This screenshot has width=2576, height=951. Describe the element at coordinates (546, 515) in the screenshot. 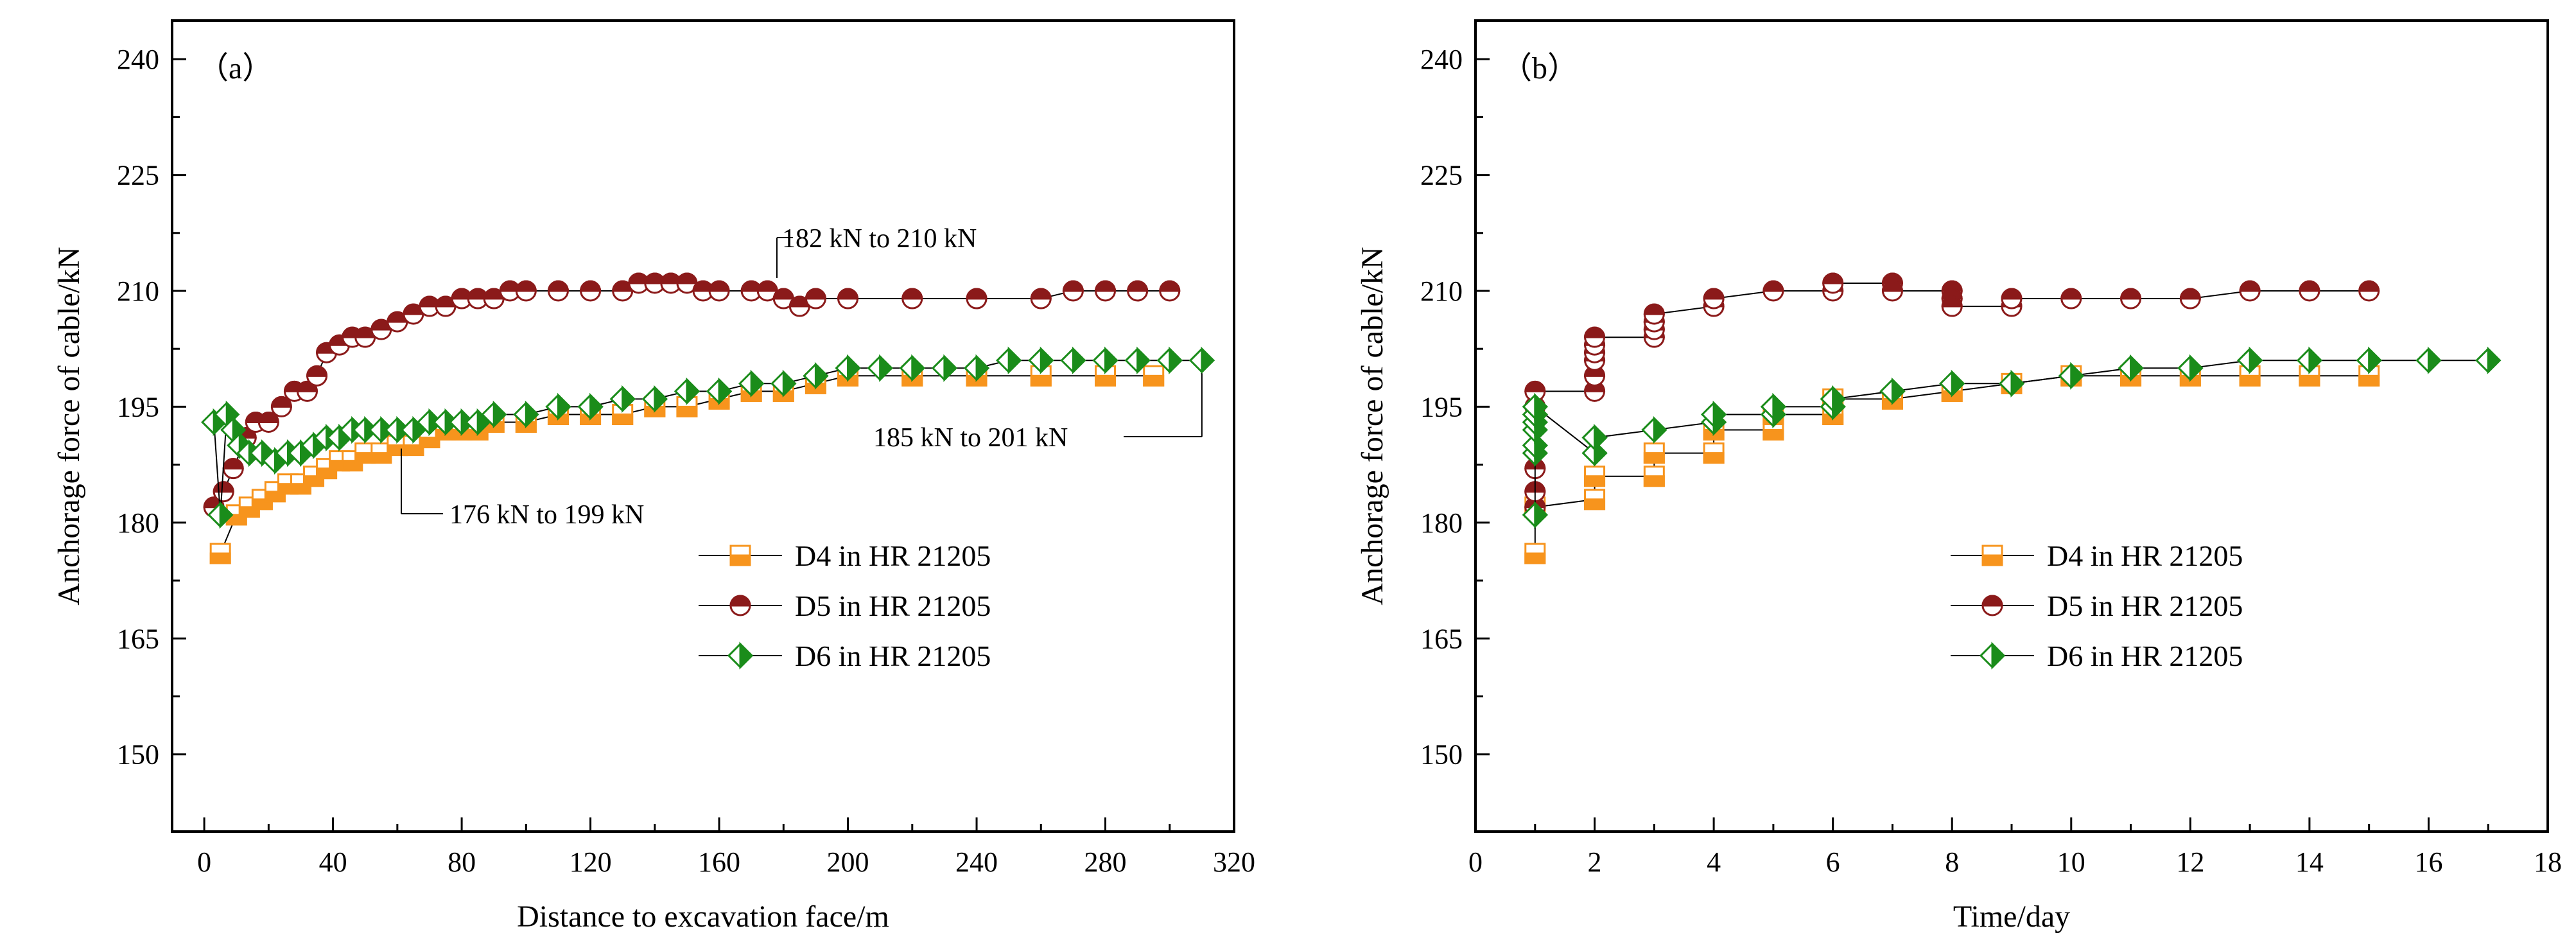

I see `annotation-text: 176 kN to 199 kN` at that location.